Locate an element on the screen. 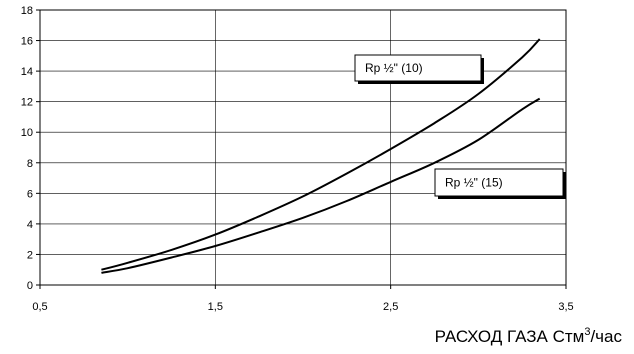 The image size is (634, 354). y-tick-label: 12 is located at coordinates (27, 103).